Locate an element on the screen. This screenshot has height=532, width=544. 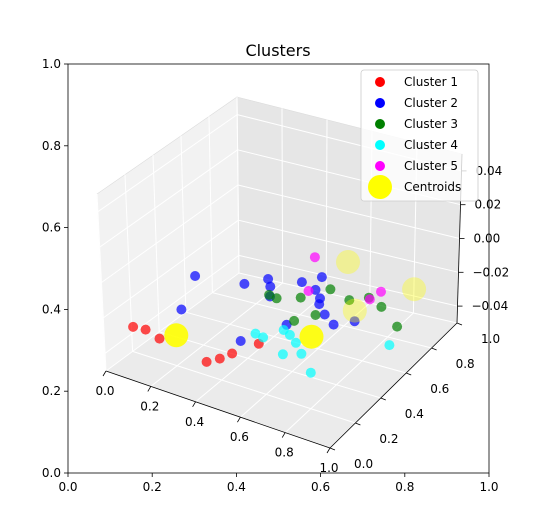
legend-box is located at coordinates (419, 135).